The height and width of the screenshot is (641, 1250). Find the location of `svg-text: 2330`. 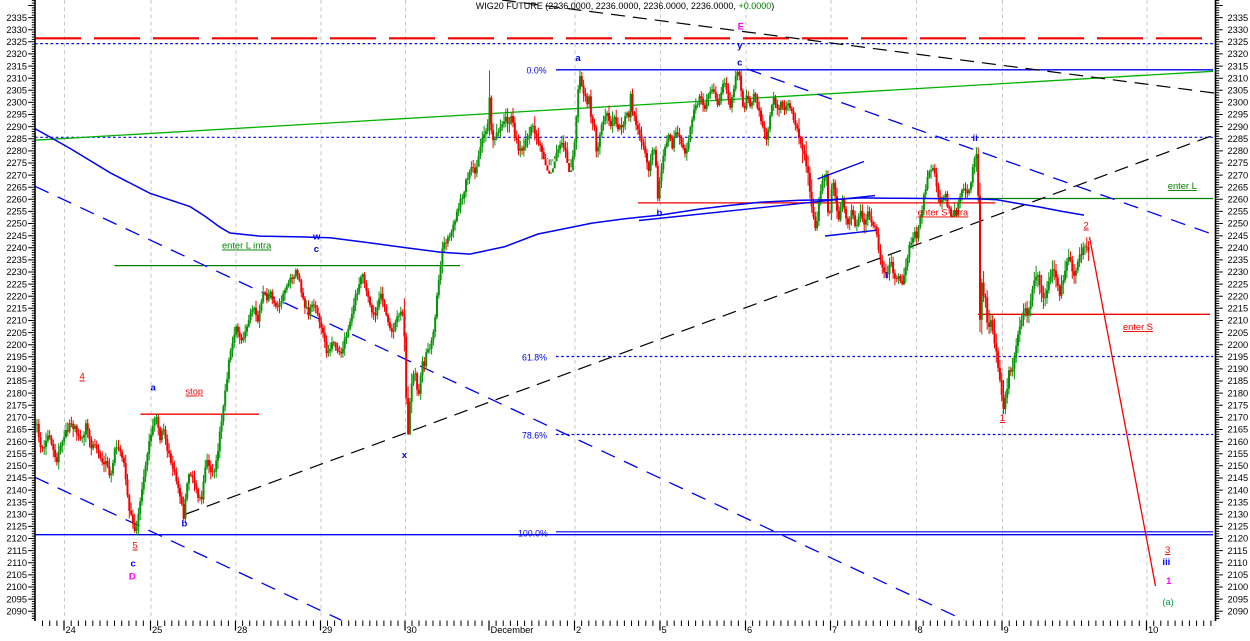

svg-text: 2330 is located at coordinates (1238, 30).